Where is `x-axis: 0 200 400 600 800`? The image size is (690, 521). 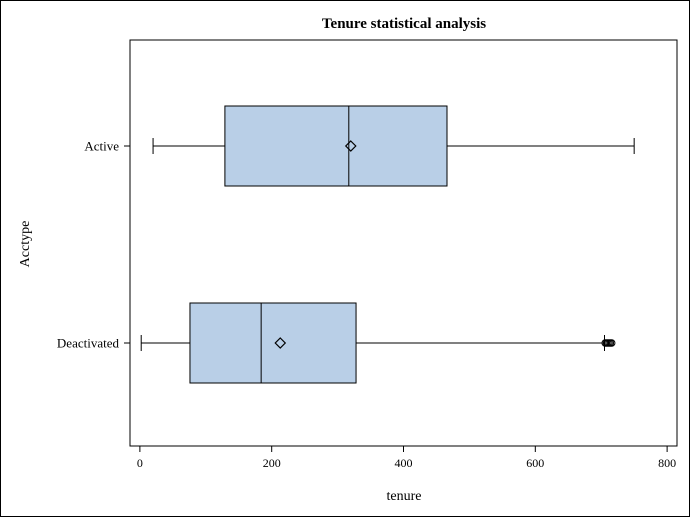 x-axis: 0 200 400 600 800 is located at coordinates (406, 458).